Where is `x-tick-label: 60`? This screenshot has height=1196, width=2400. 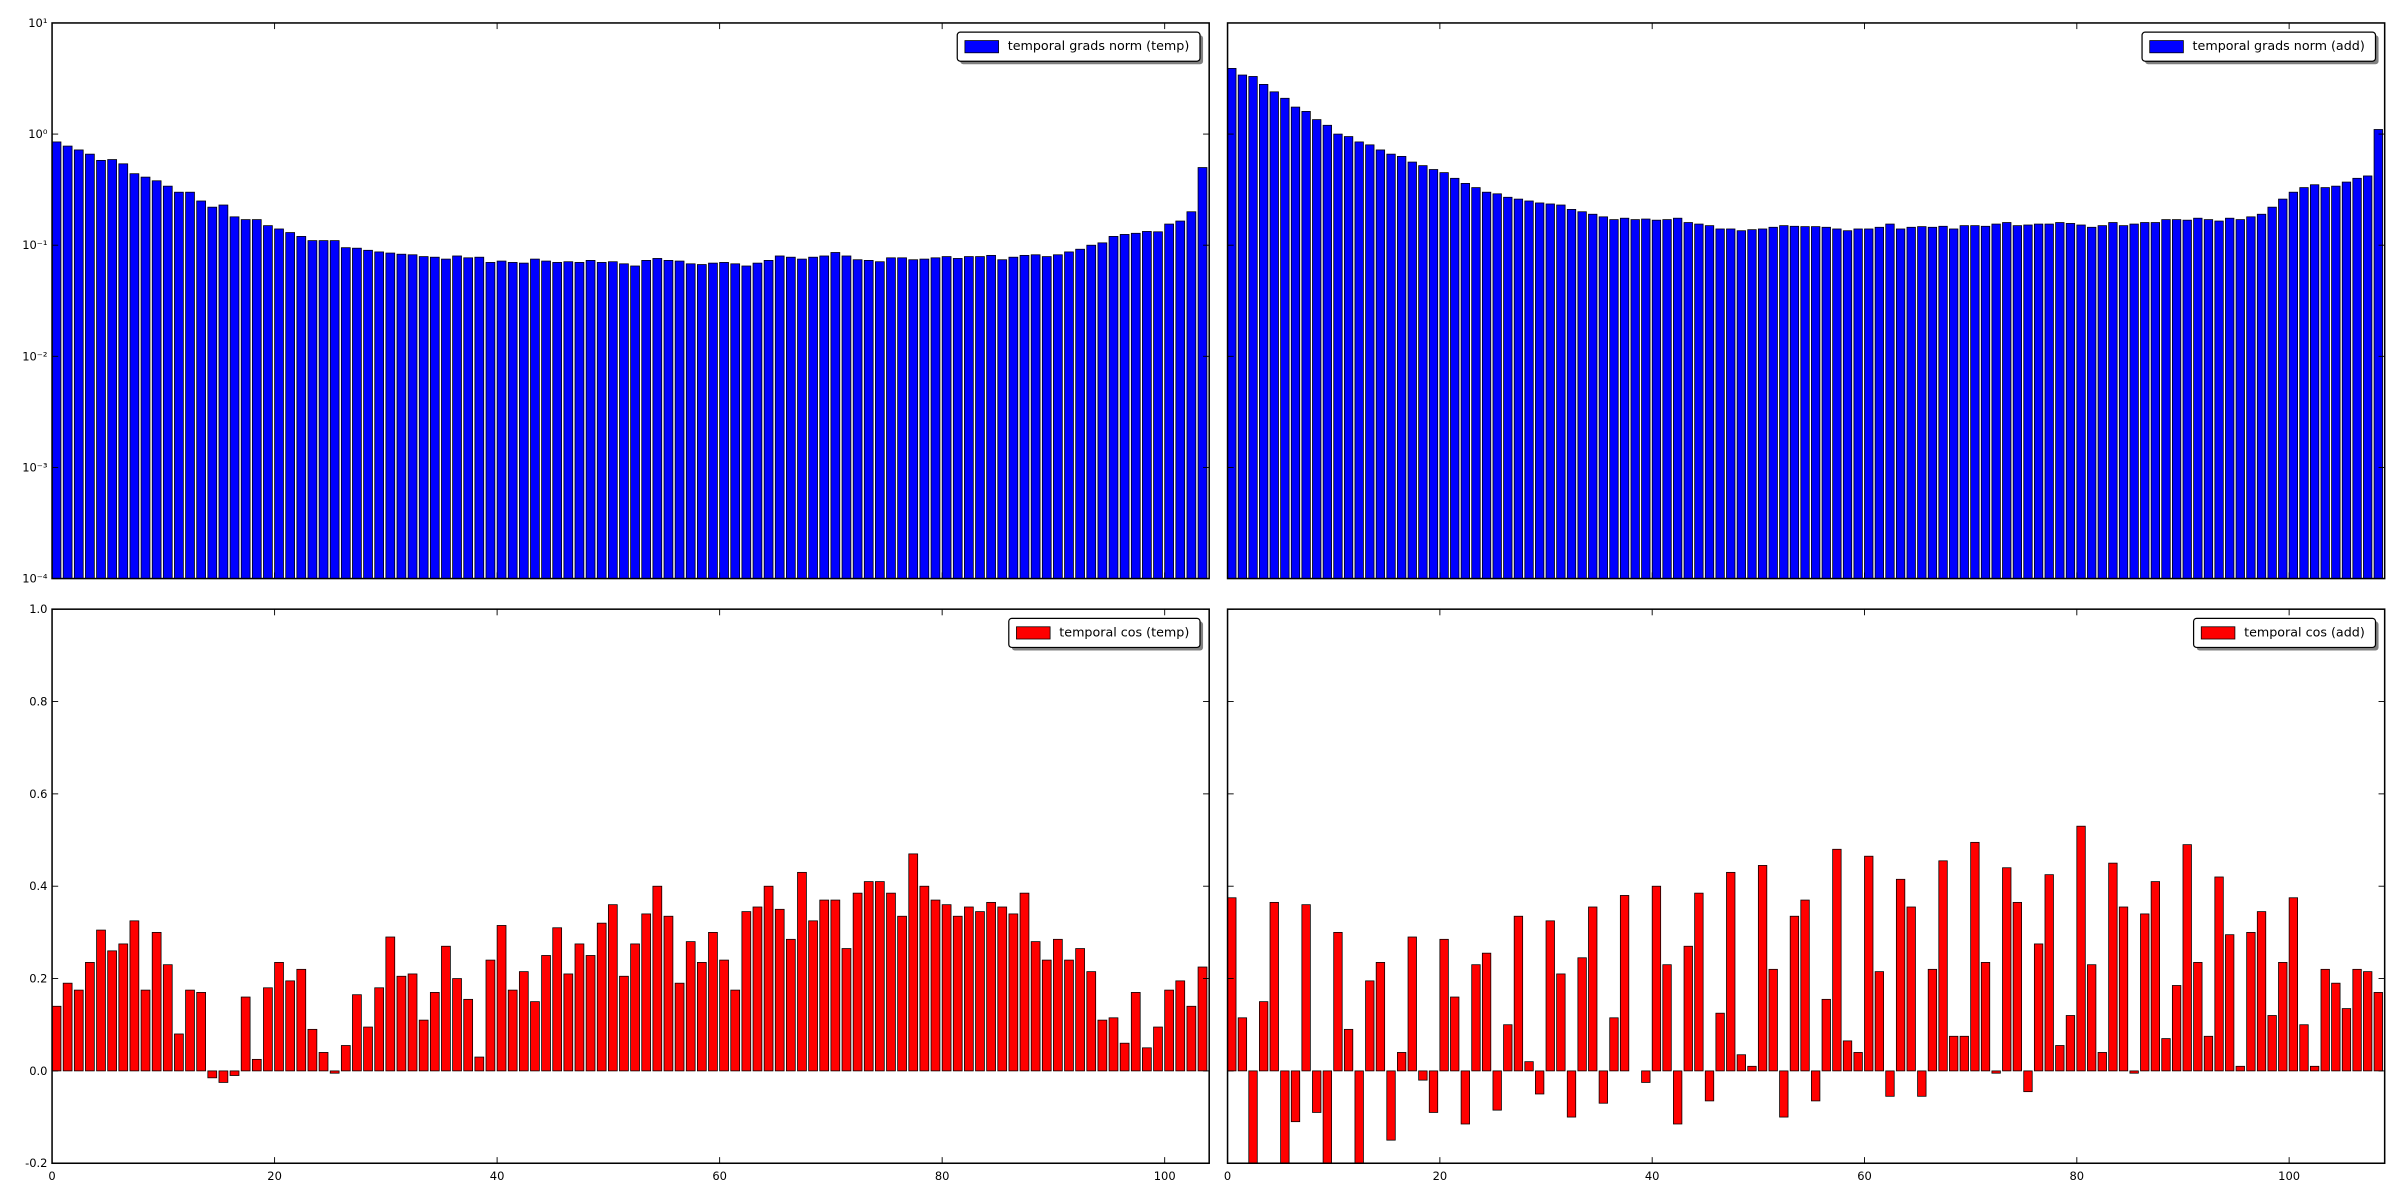
x-tick-label: 60 is located at coordinates (719, 1176).